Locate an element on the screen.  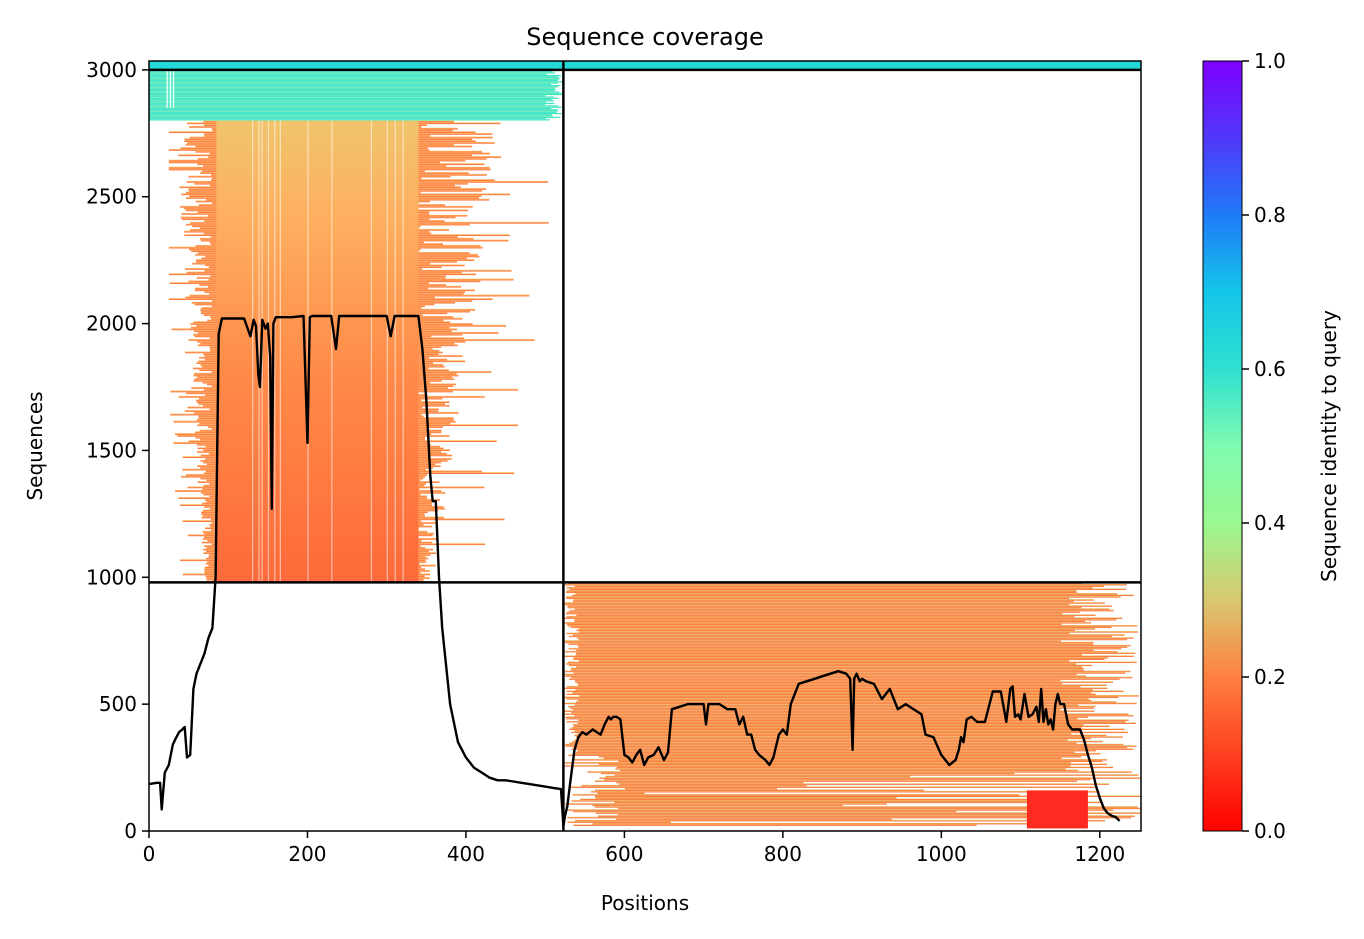
colorbar-tick-label: 0.0 is located at coordinates (1270, 831).